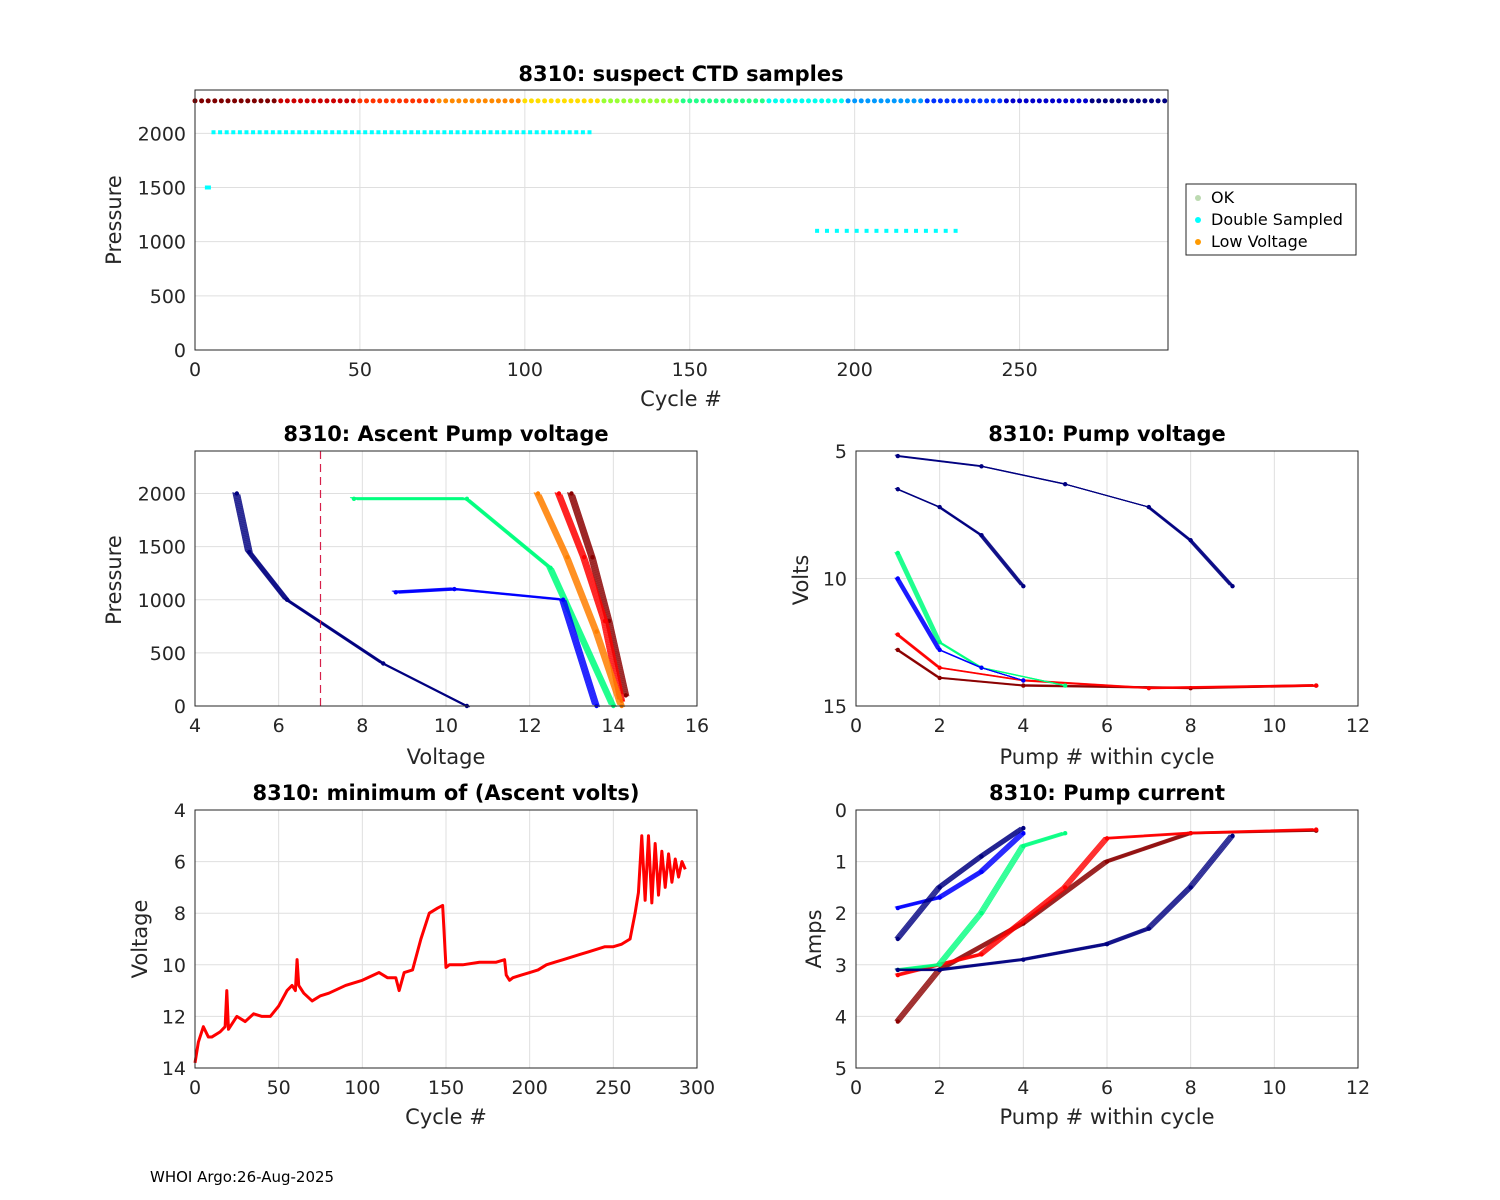 This screenshot has height=1200, width=1500. I want to click on tick-labels: 0 2 4 6 8 10 12 5 10 15, so click(1096, 589).